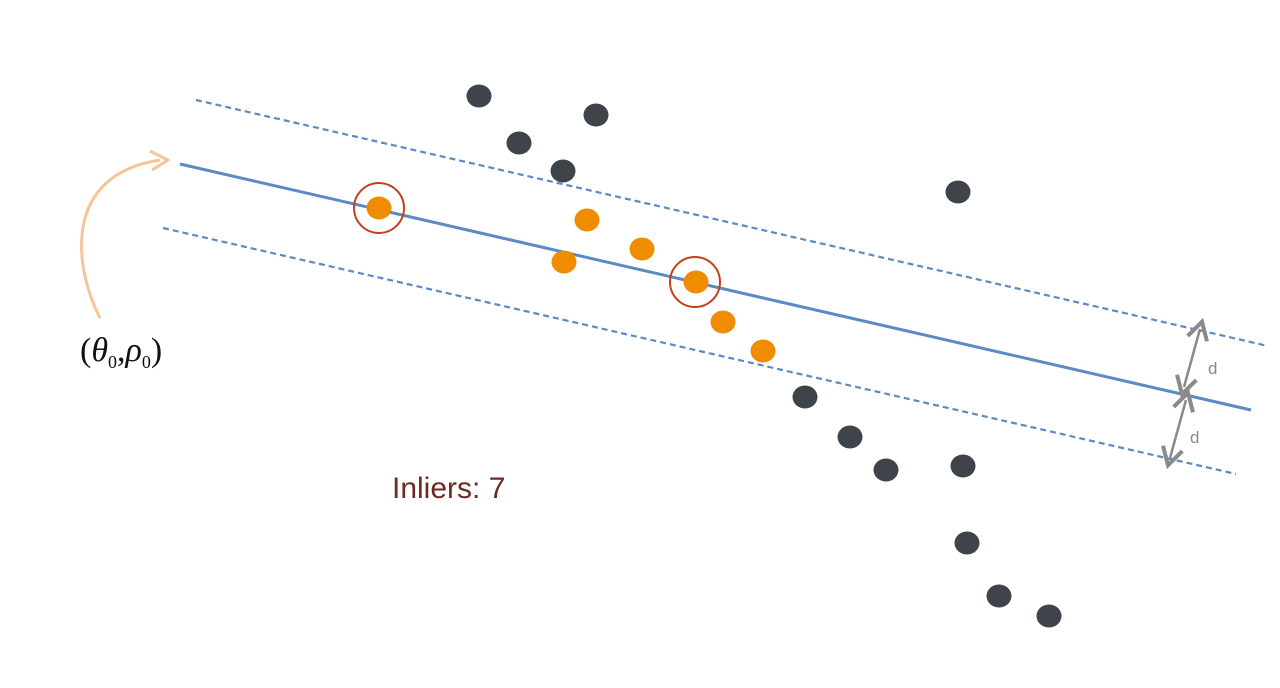  I want to click on model-parameters-label: (θ0,ρ0), so click(121, 352).